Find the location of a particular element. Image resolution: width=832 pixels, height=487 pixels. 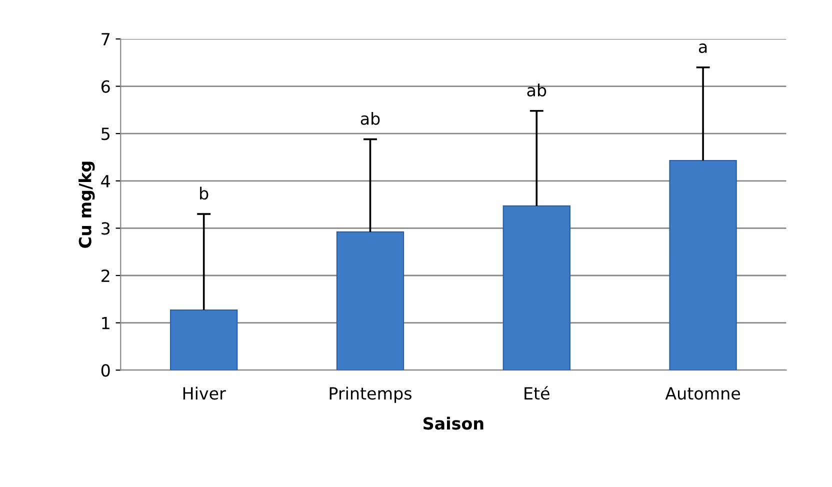

annotation: b is located at coordinates (204, 193).